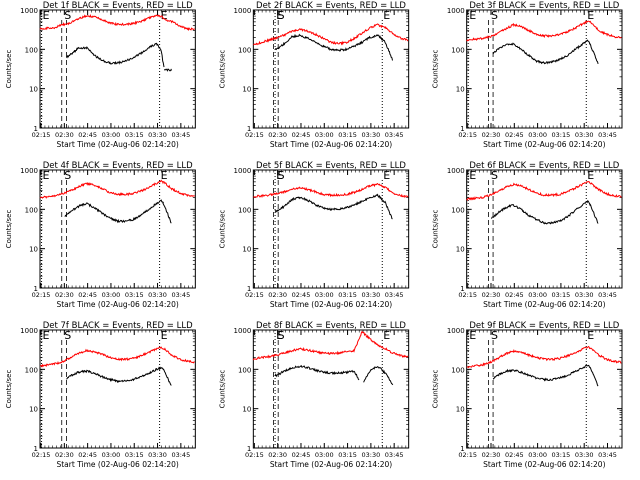 This screenshot has height=480, width=640. I want to click on chart-title: Det 9f BLACK = Events, RED = LLD, so click(544, 326).